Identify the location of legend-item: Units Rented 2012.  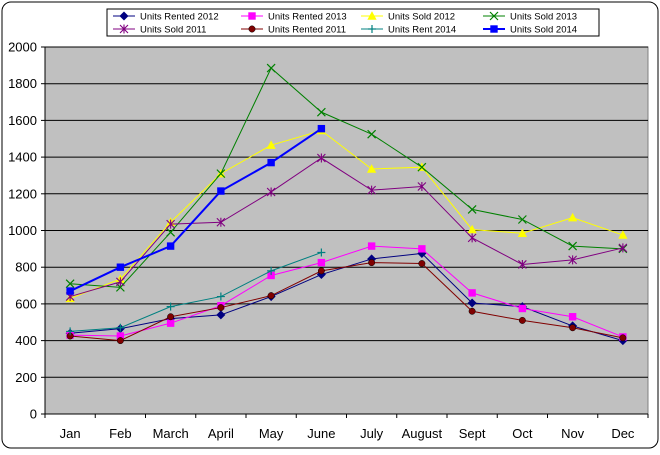
(166, 17).